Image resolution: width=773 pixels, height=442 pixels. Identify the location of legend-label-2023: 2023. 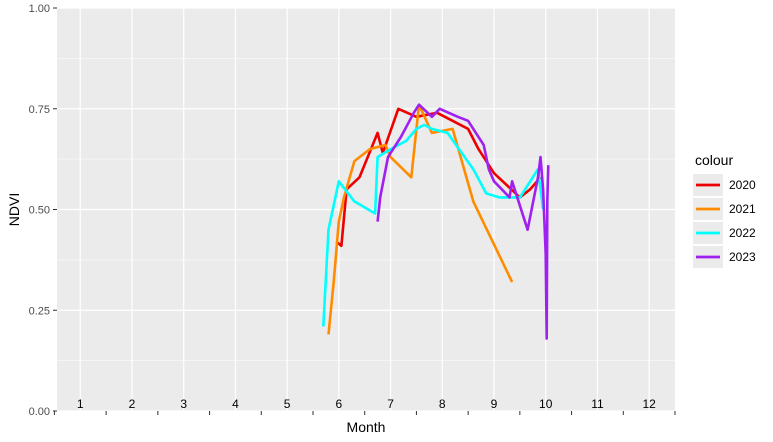
(742, 257).